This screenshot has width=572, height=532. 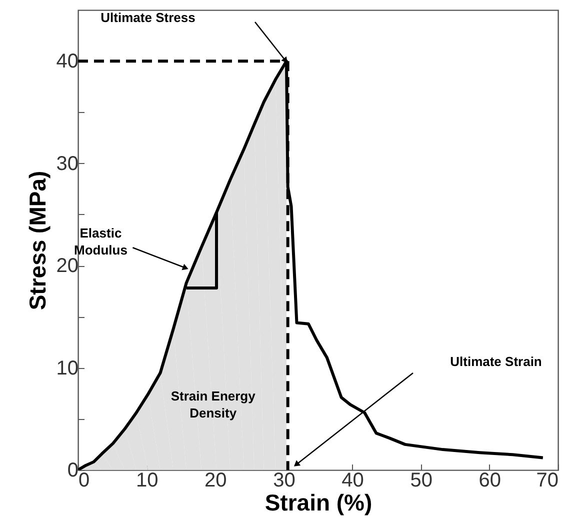 I want to click on y-tick-label: 40, so click(x=67, y=61).